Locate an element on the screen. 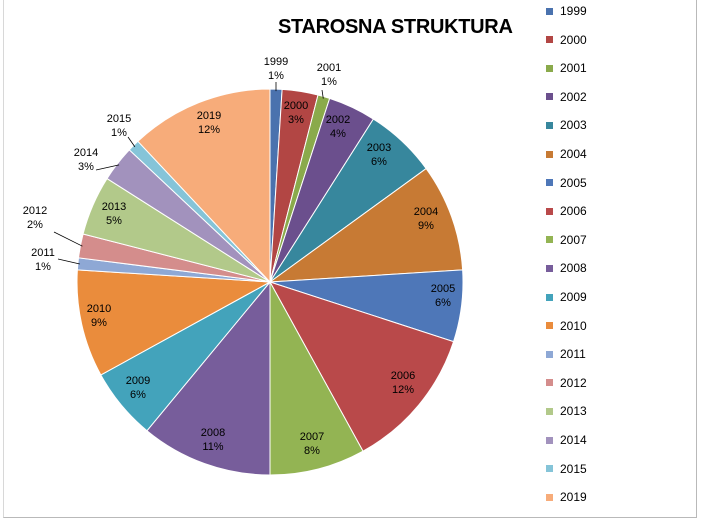  legend-item-2013: 2013 is located at coordinates (566, 411).